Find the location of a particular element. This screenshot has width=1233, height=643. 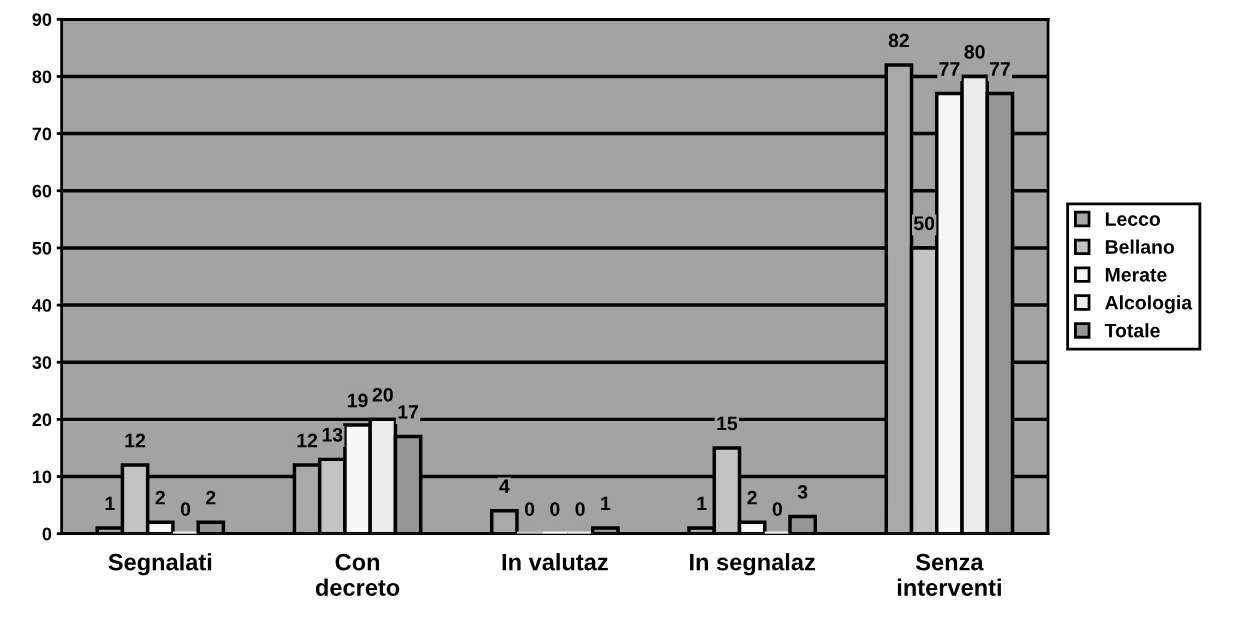

x-tick-label: In valutaz is located at coordinates (555, 562).